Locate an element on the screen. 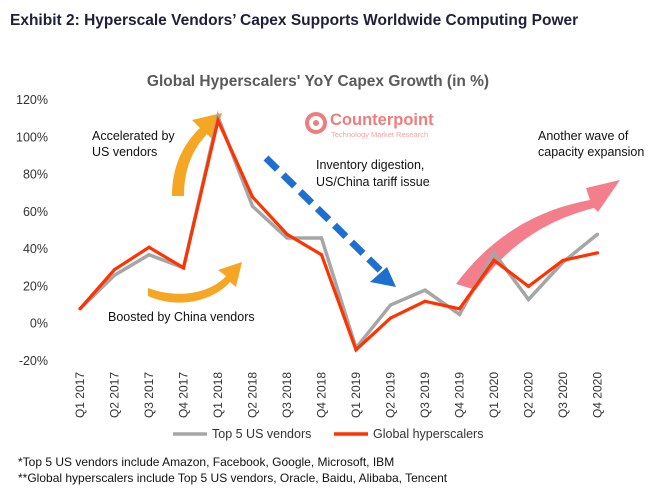 The width and height of the screenshot is (668, 500). dashed-arrow-down-icon is located at coordinates (324, 215).